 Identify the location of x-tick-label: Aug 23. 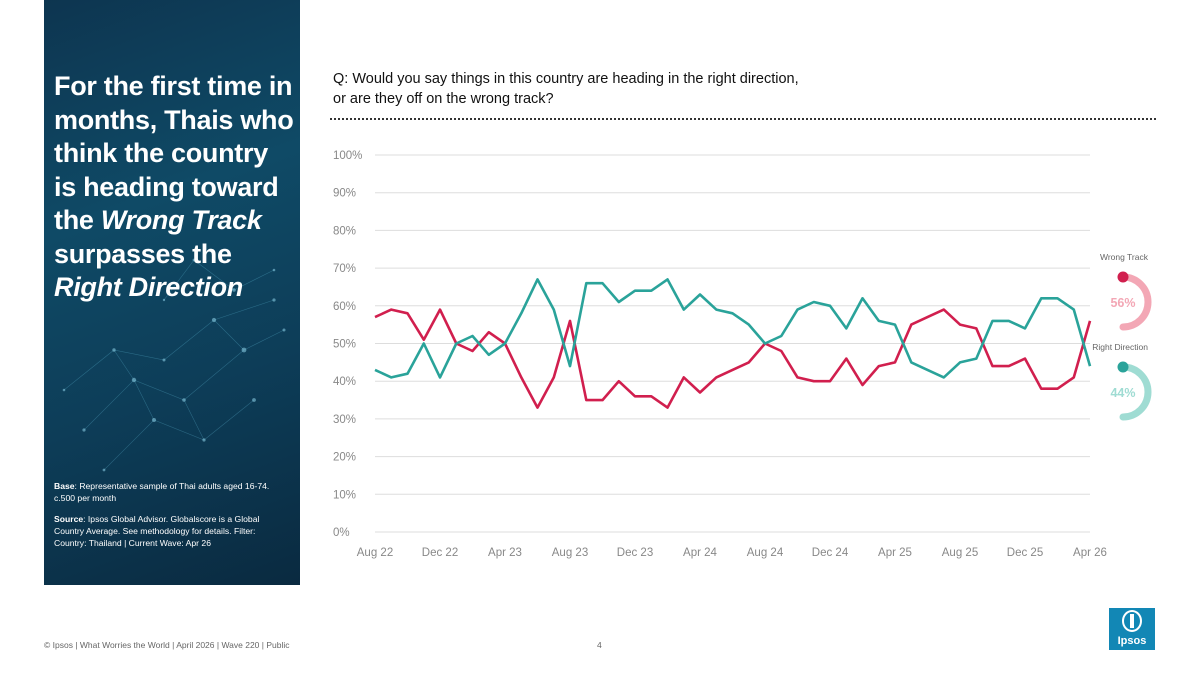
(570, 553).